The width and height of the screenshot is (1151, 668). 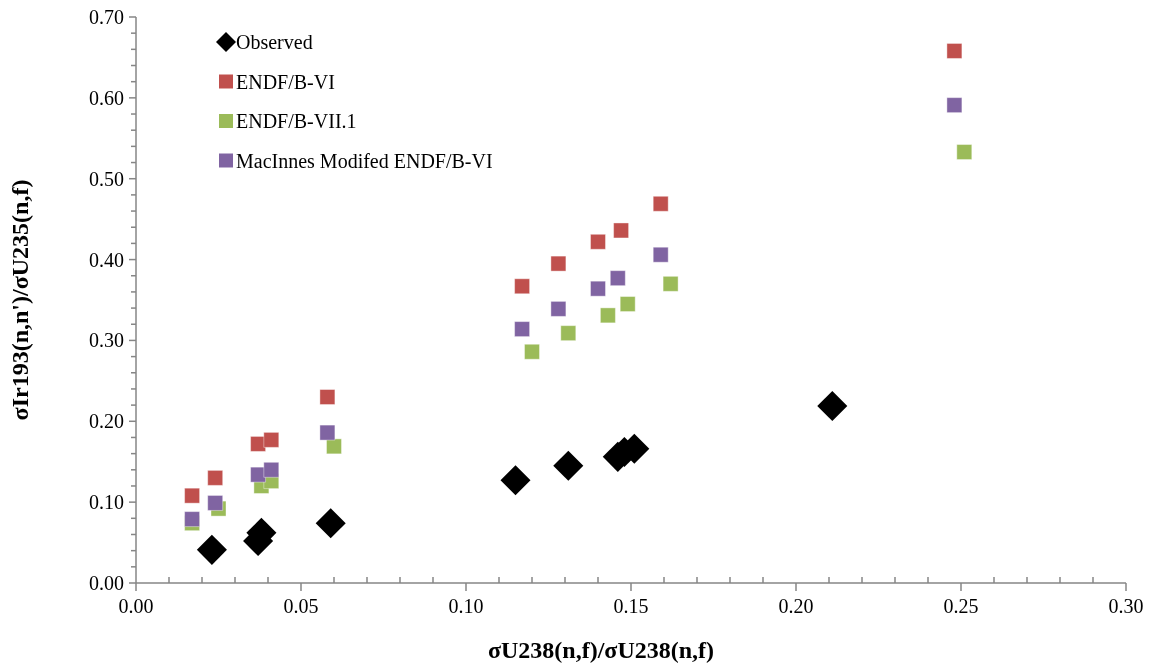 What do you see at coordinates (106, 178) in the screenshot?
I see `y-tick-label: 0.50` at bounding box center [106, 178].